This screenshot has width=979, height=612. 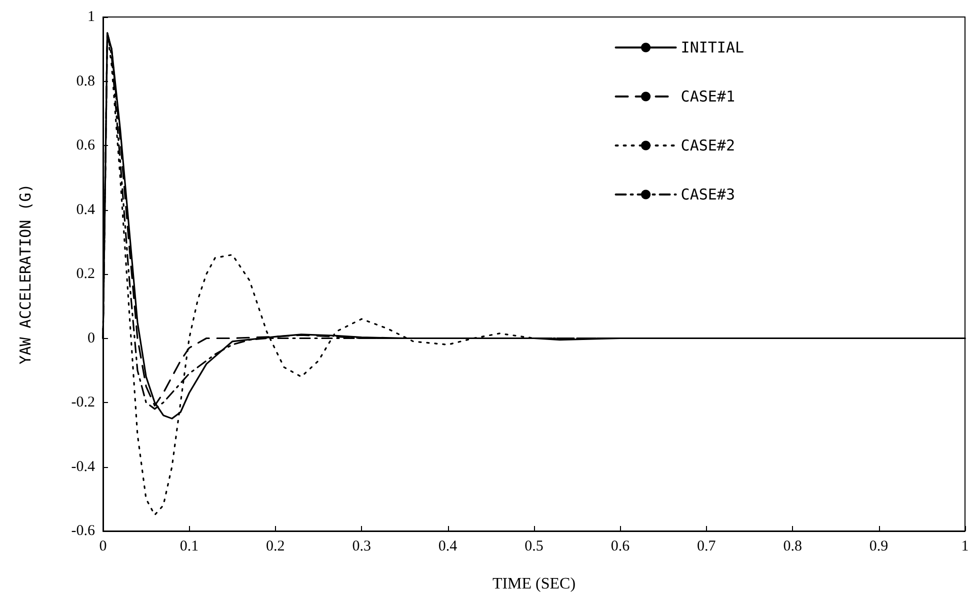 What do you see at coordinates (189, 546) in the screenshot?
I see `x-tick-label: 0.1` at bounding box center [189, 546].